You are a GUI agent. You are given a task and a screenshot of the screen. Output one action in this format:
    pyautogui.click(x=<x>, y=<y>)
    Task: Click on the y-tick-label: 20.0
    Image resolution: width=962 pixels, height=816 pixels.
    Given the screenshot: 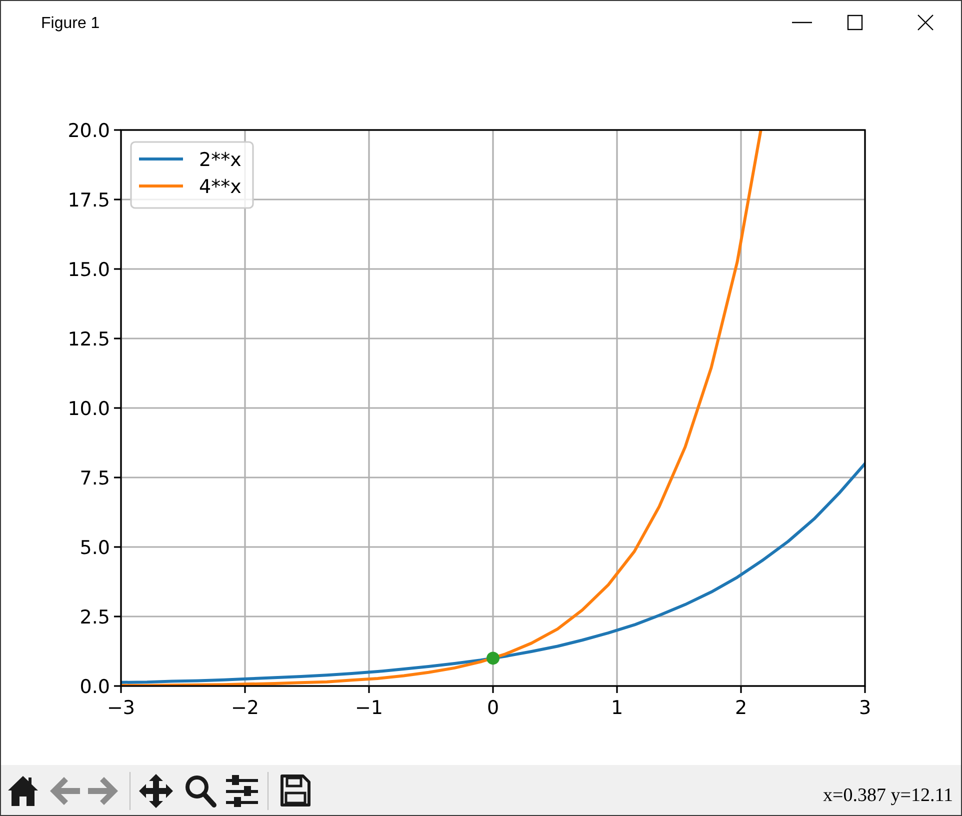 What is the action you would take?
    pyautogui.click(x=89, y=131)
    